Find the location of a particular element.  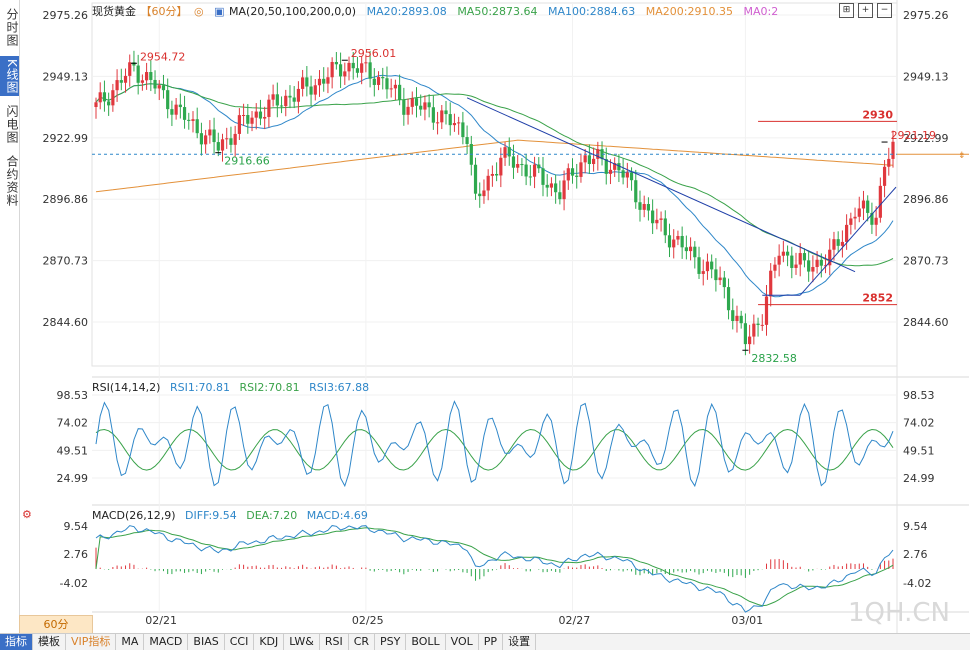

rsi-tick-left: 74.02 is located at coordinates (73, 423).